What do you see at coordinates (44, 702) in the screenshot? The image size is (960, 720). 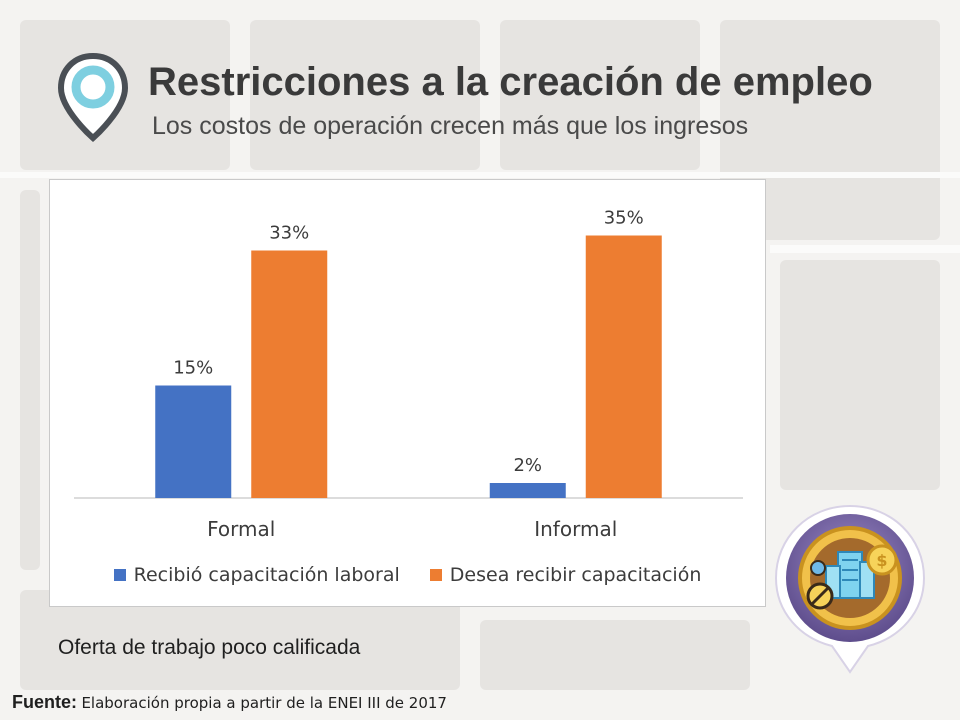 I see `source-label: Fuente:` at bounding box center [44, 702].